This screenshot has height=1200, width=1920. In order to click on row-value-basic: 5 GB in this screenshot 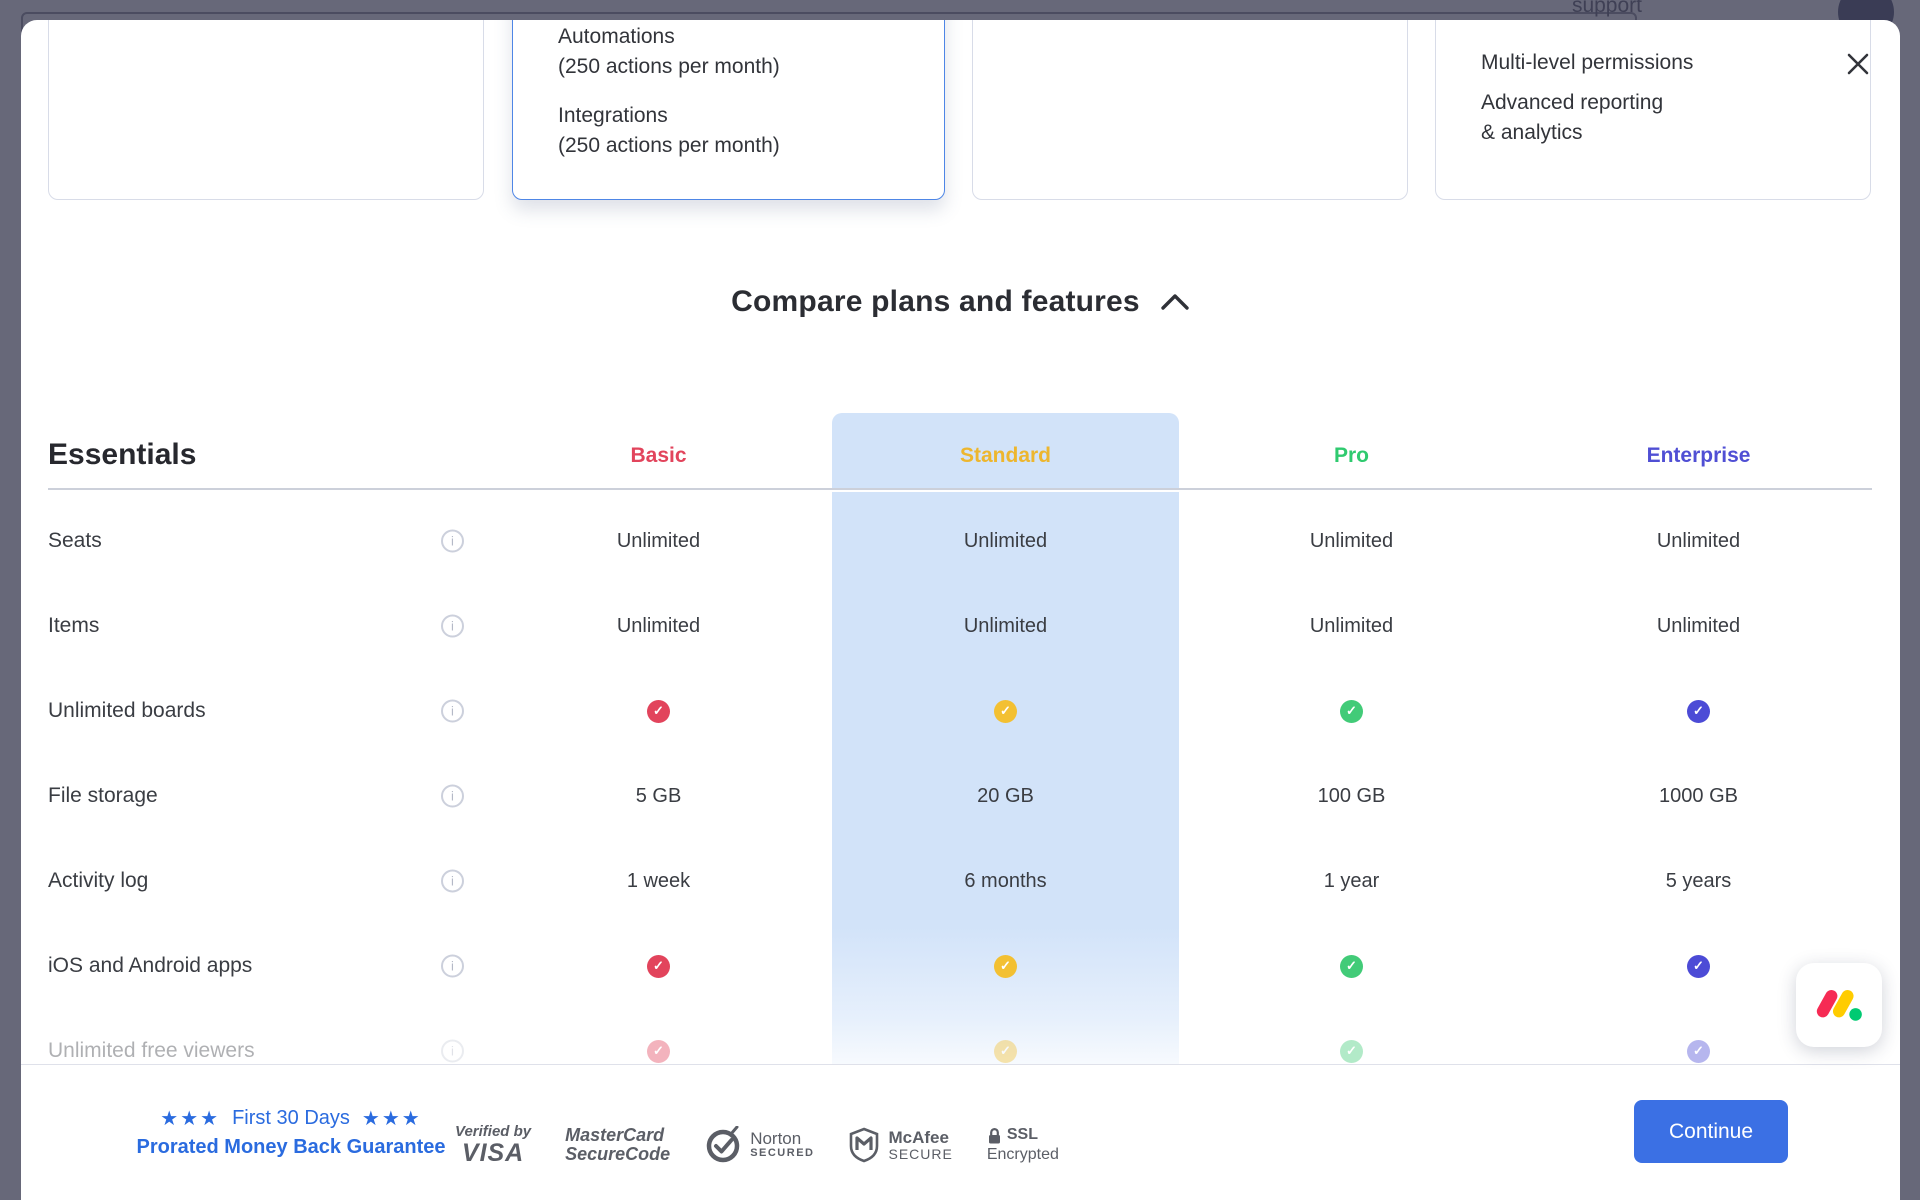, I will do `click(658, 795)`.